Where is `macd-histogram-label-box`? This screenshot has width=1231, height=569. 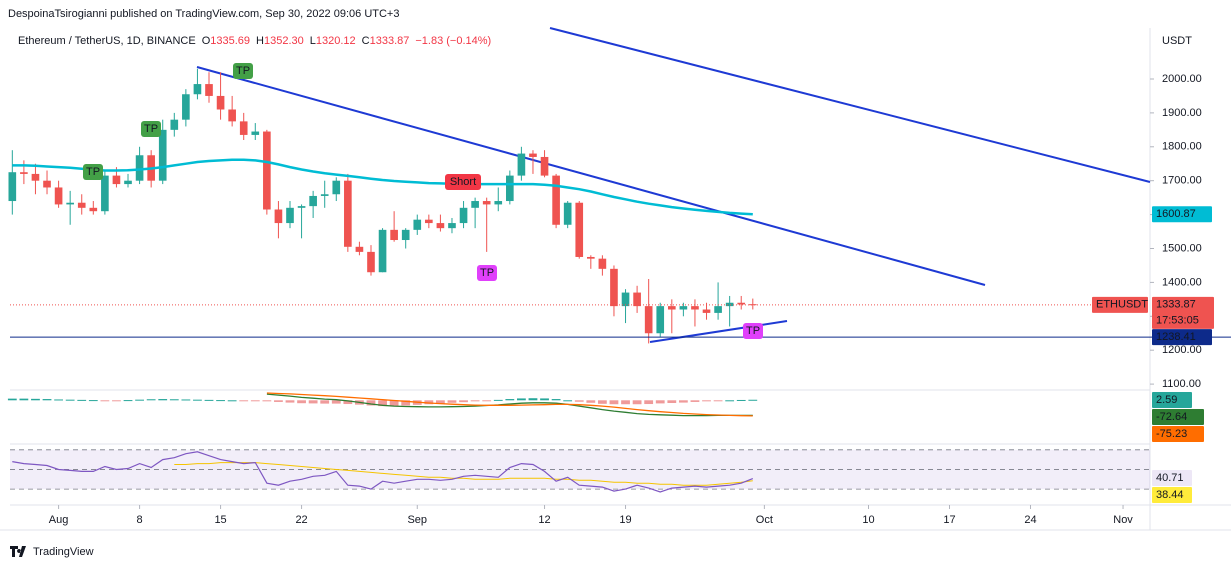 macd-histogram-label-box is located at coordinates (1172, 400).